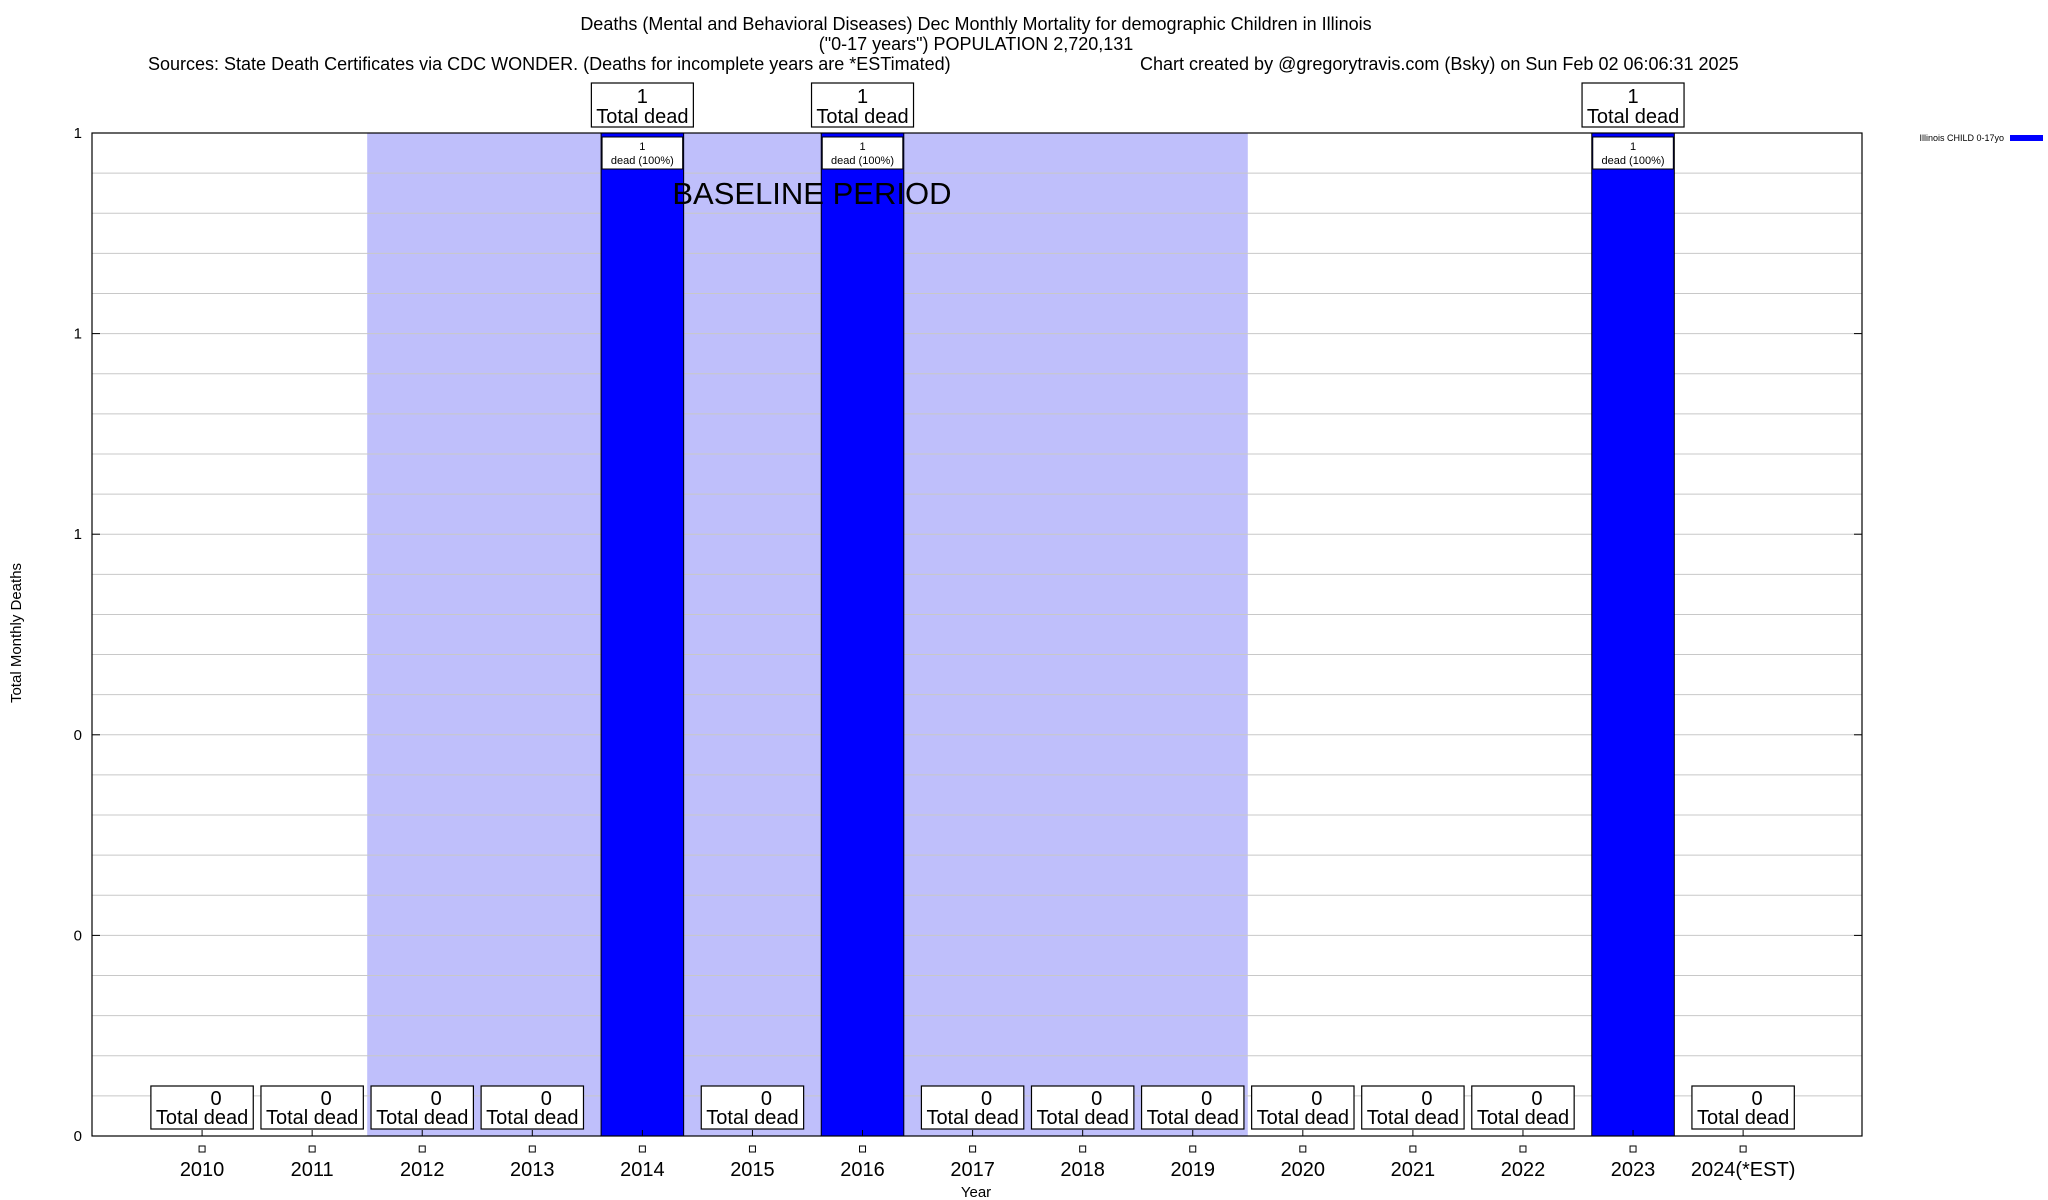 Image resolution: width=2048 pixels, height=1200 pixels. I want to click on x-tick-label: 2010, so click(202, 1170).